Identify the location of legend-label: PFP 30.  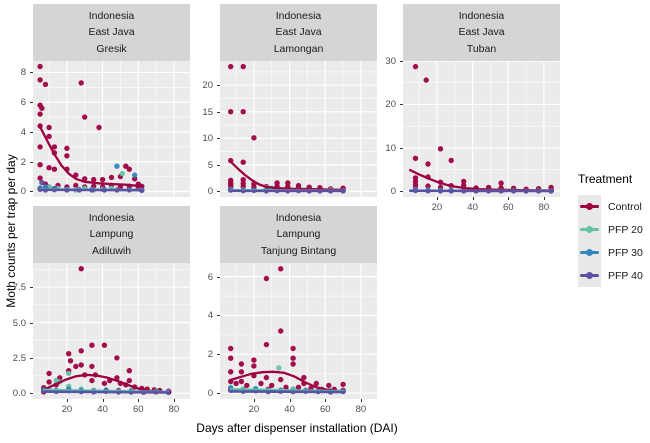
(625, 252).